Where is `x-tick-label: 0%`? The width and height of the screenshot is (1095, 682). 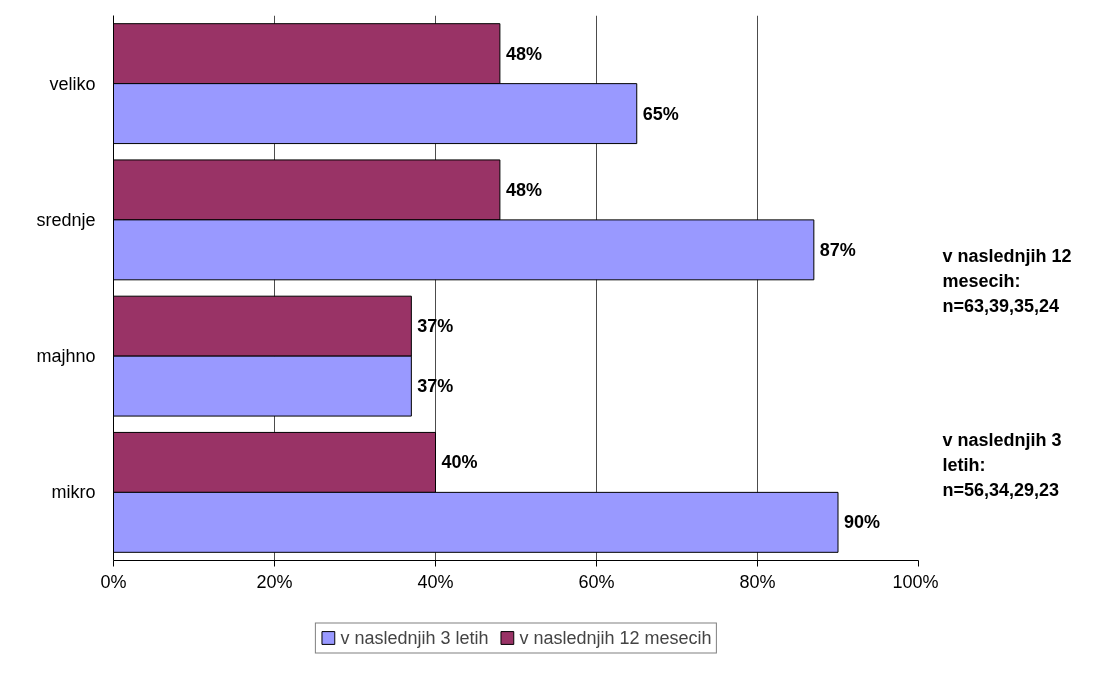 x-tick-label: 0% is located at coordinates (113, 581).